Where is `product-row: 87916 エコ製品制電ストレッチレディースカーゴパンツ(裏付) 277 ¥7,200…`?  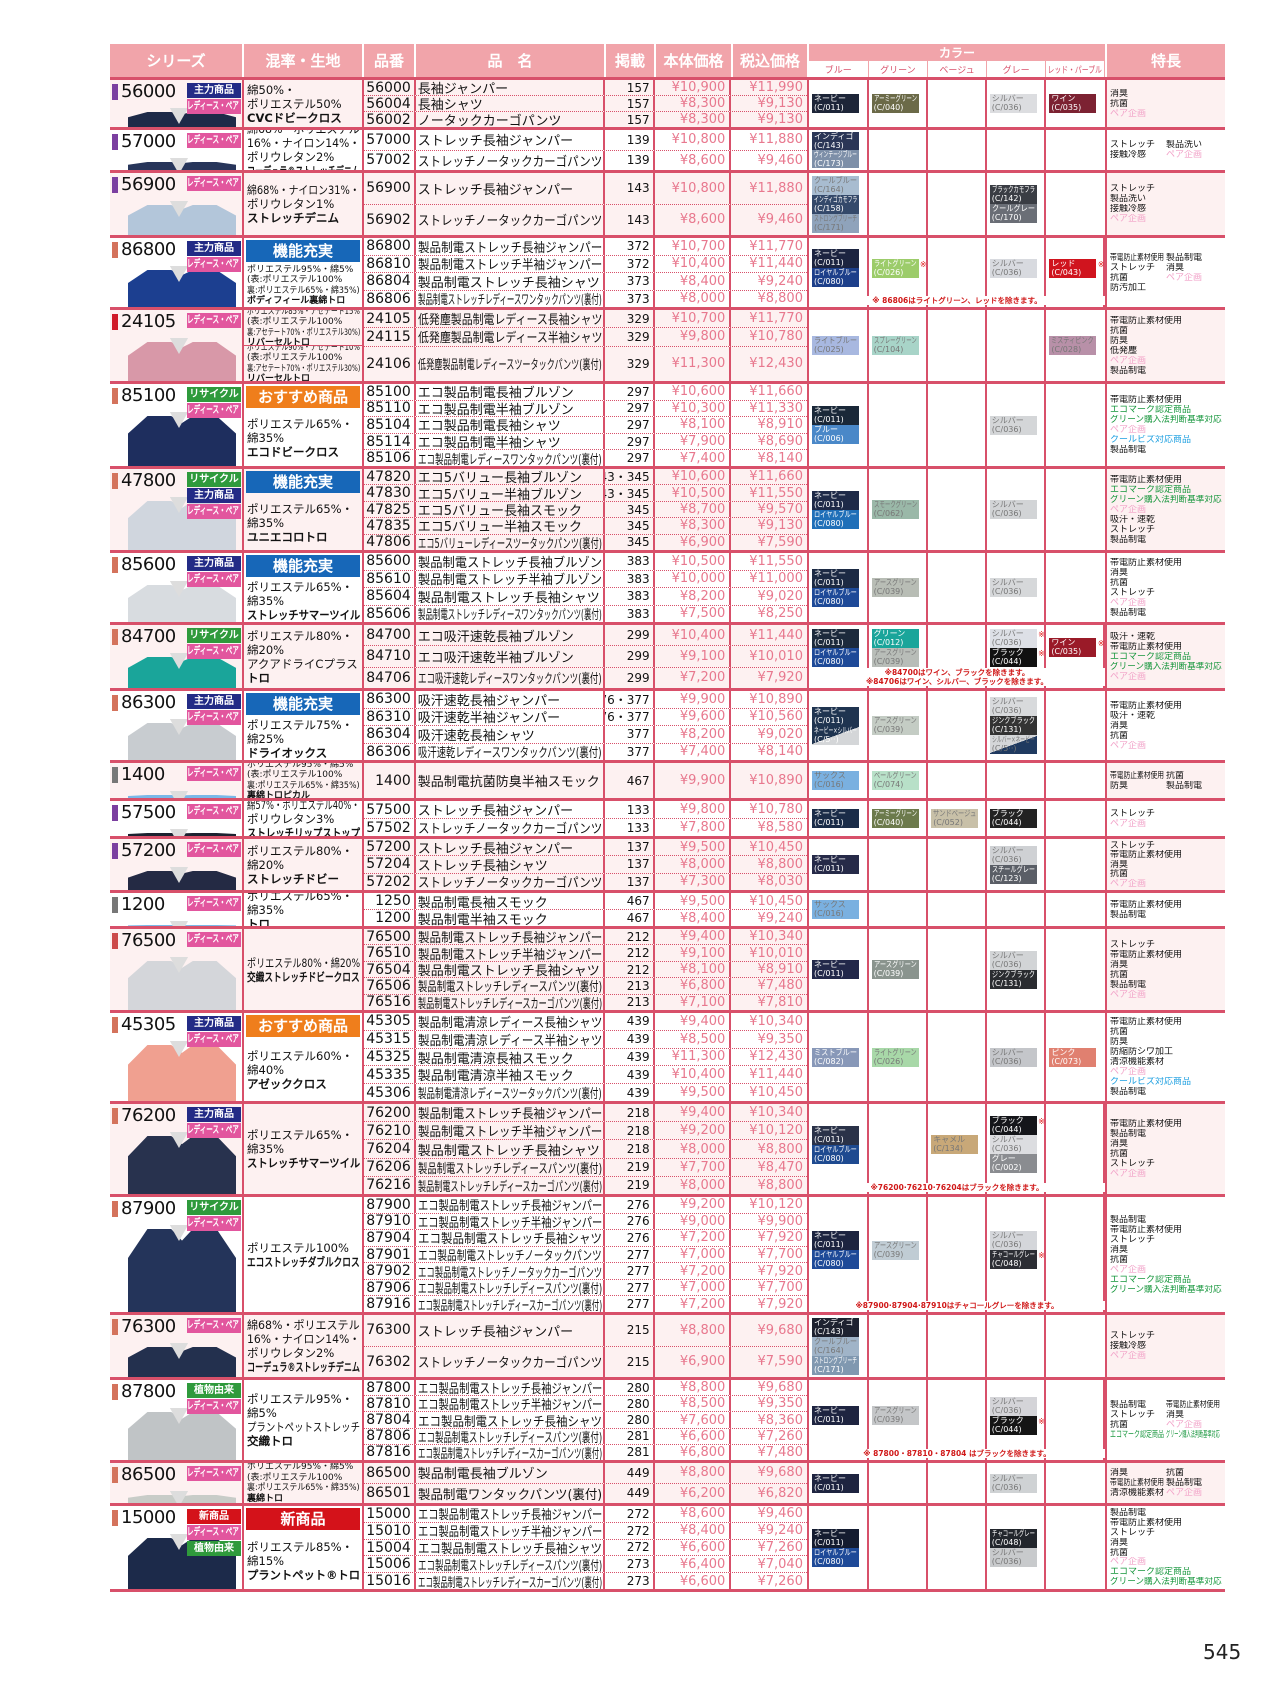 product-row: 87916 エコ製品制電ストレッチレディースカーゴパンツ(裏付) 277 ¥7,200… is located at coordinates (585, 1304).